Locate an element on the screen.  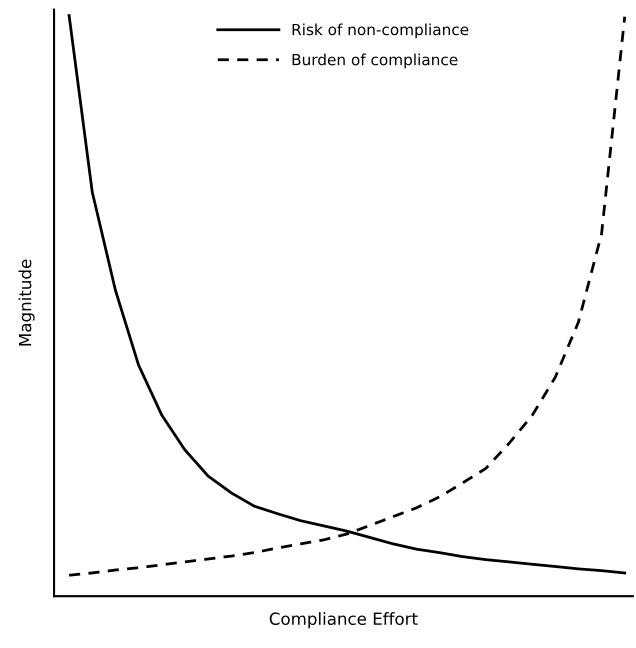
y-axis-title: Magnitude is located at coordinates (26, 303).